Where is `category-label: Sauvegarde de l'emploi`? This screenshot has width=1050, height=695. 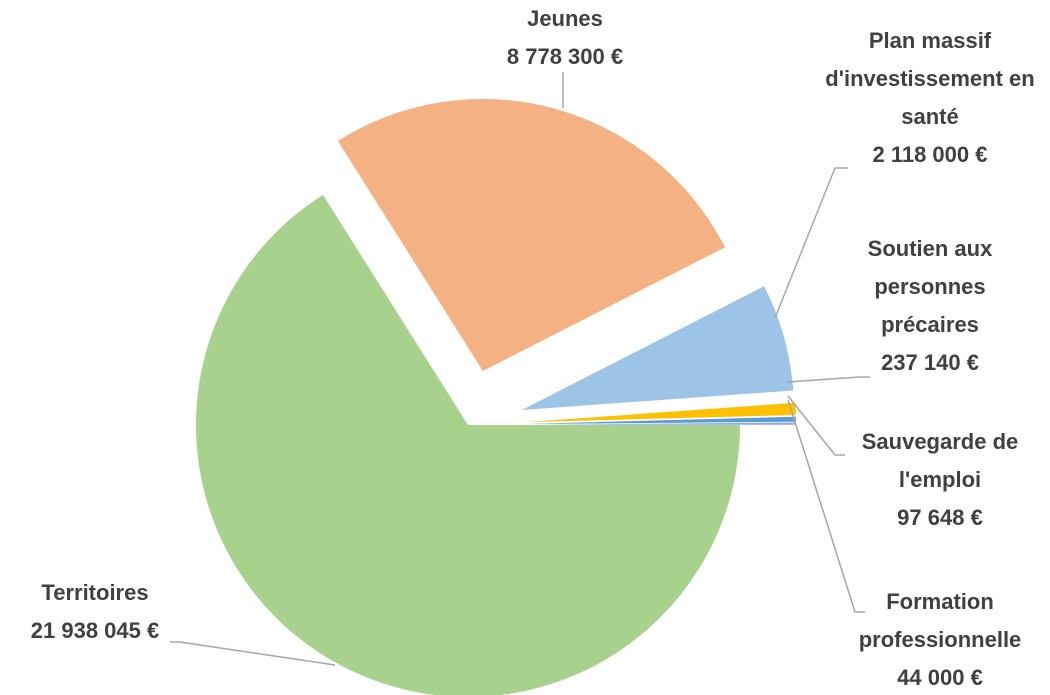
category-label: Sauvegarde de l'emploi is located at coordinates (940, 460).